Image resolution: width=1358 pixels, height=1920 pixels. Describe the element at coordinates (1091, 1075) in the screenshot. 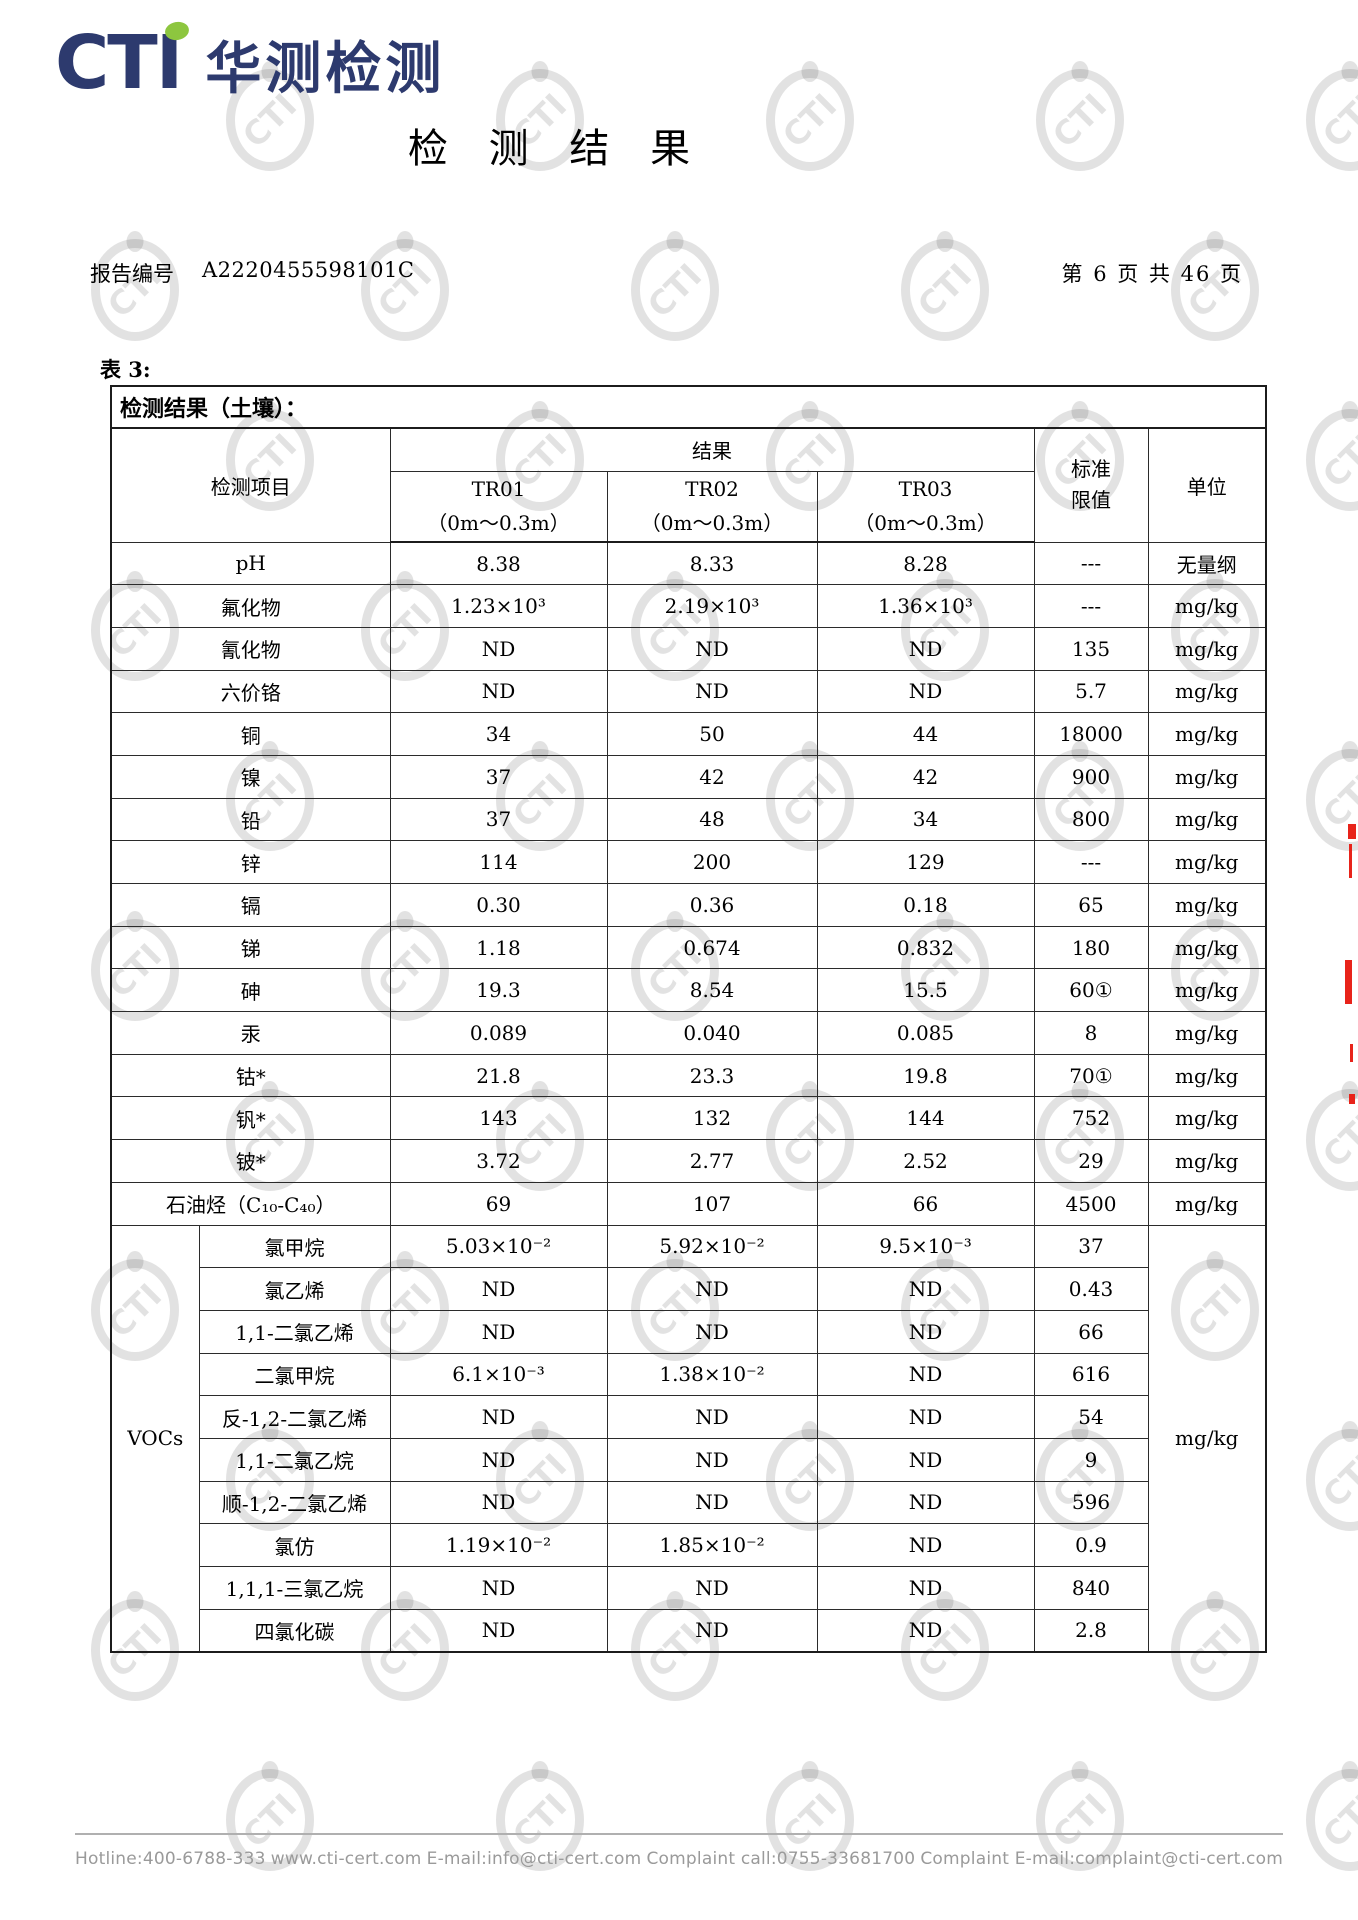

I see `limit-value: 70①` at that location.